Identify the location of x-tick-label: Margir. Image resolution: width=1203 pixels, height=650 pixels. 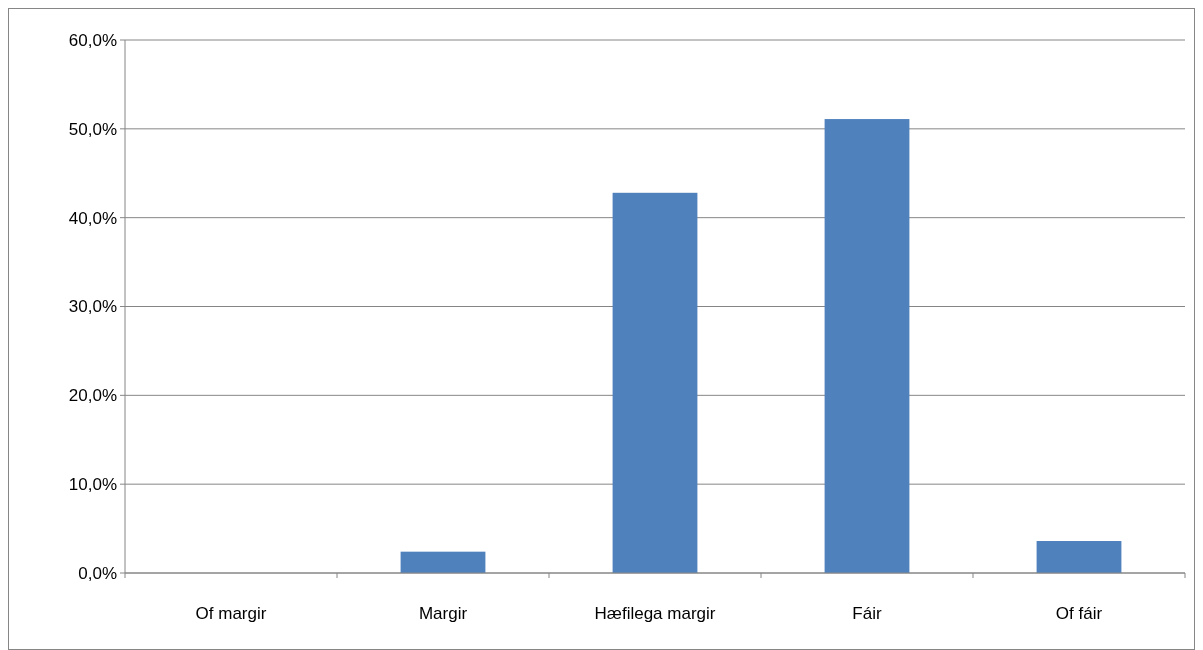
(443, 613).